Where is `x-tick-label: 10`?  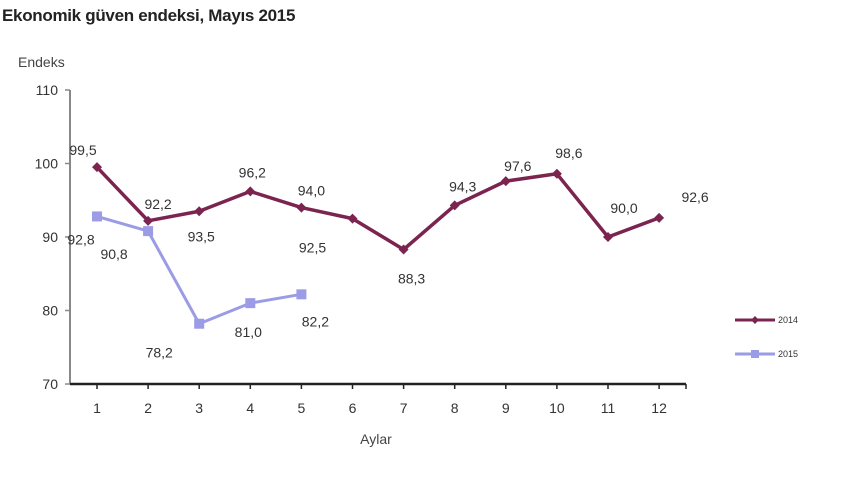 x-tick-label: 10 is located at coordinates (557, 408).